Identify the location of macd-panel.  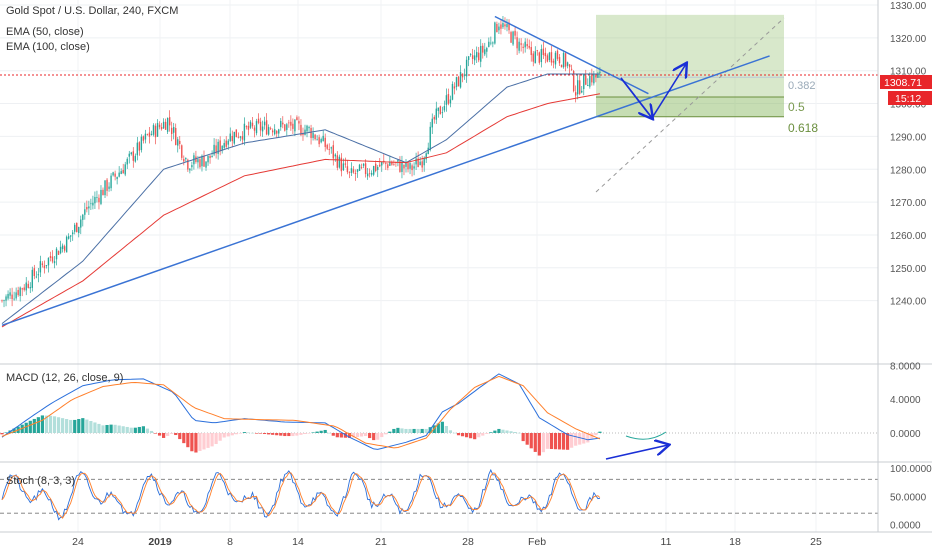
(439, 416).